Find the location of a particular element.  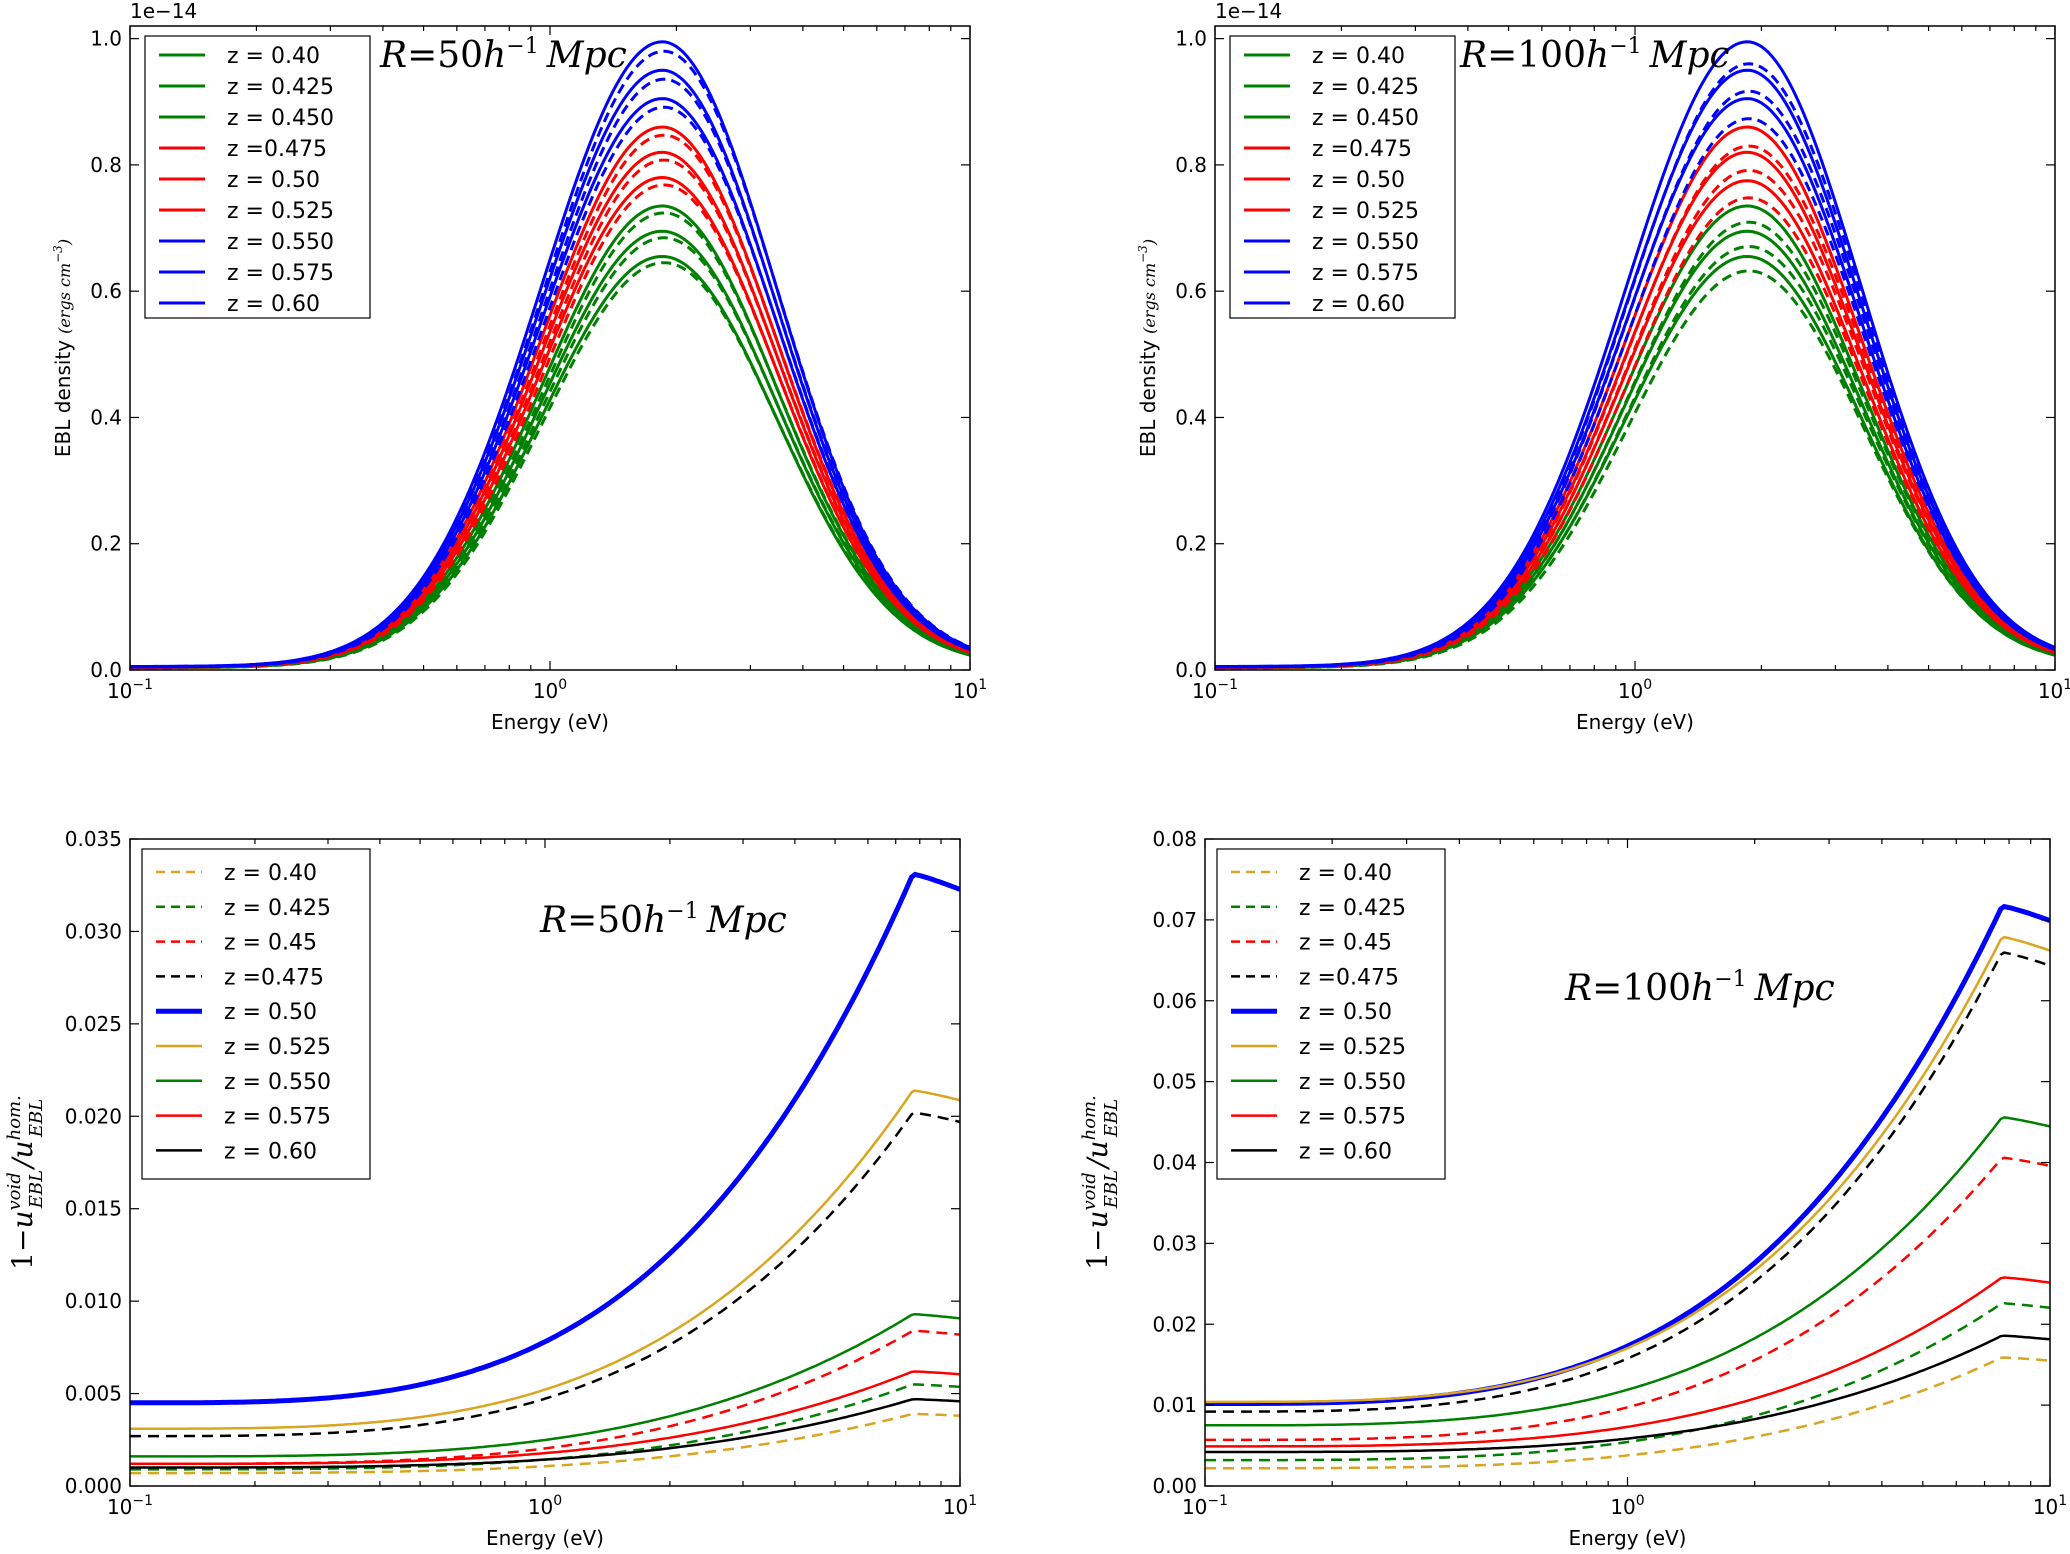

y-tick-label: 0.05 is located at coordinates (1174, 1082).